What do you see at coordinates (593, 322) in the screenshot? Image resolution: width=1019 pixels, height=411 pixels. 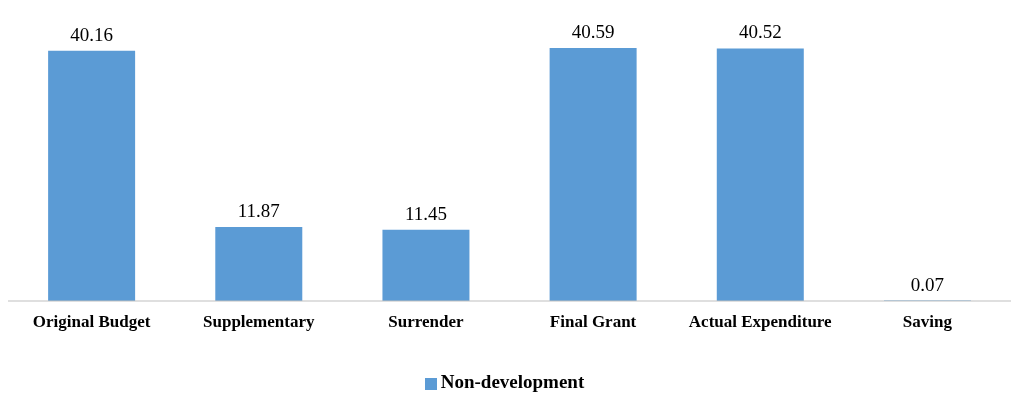 I see `x-tick-label: Final Grant` at bounding box center [593, 322].